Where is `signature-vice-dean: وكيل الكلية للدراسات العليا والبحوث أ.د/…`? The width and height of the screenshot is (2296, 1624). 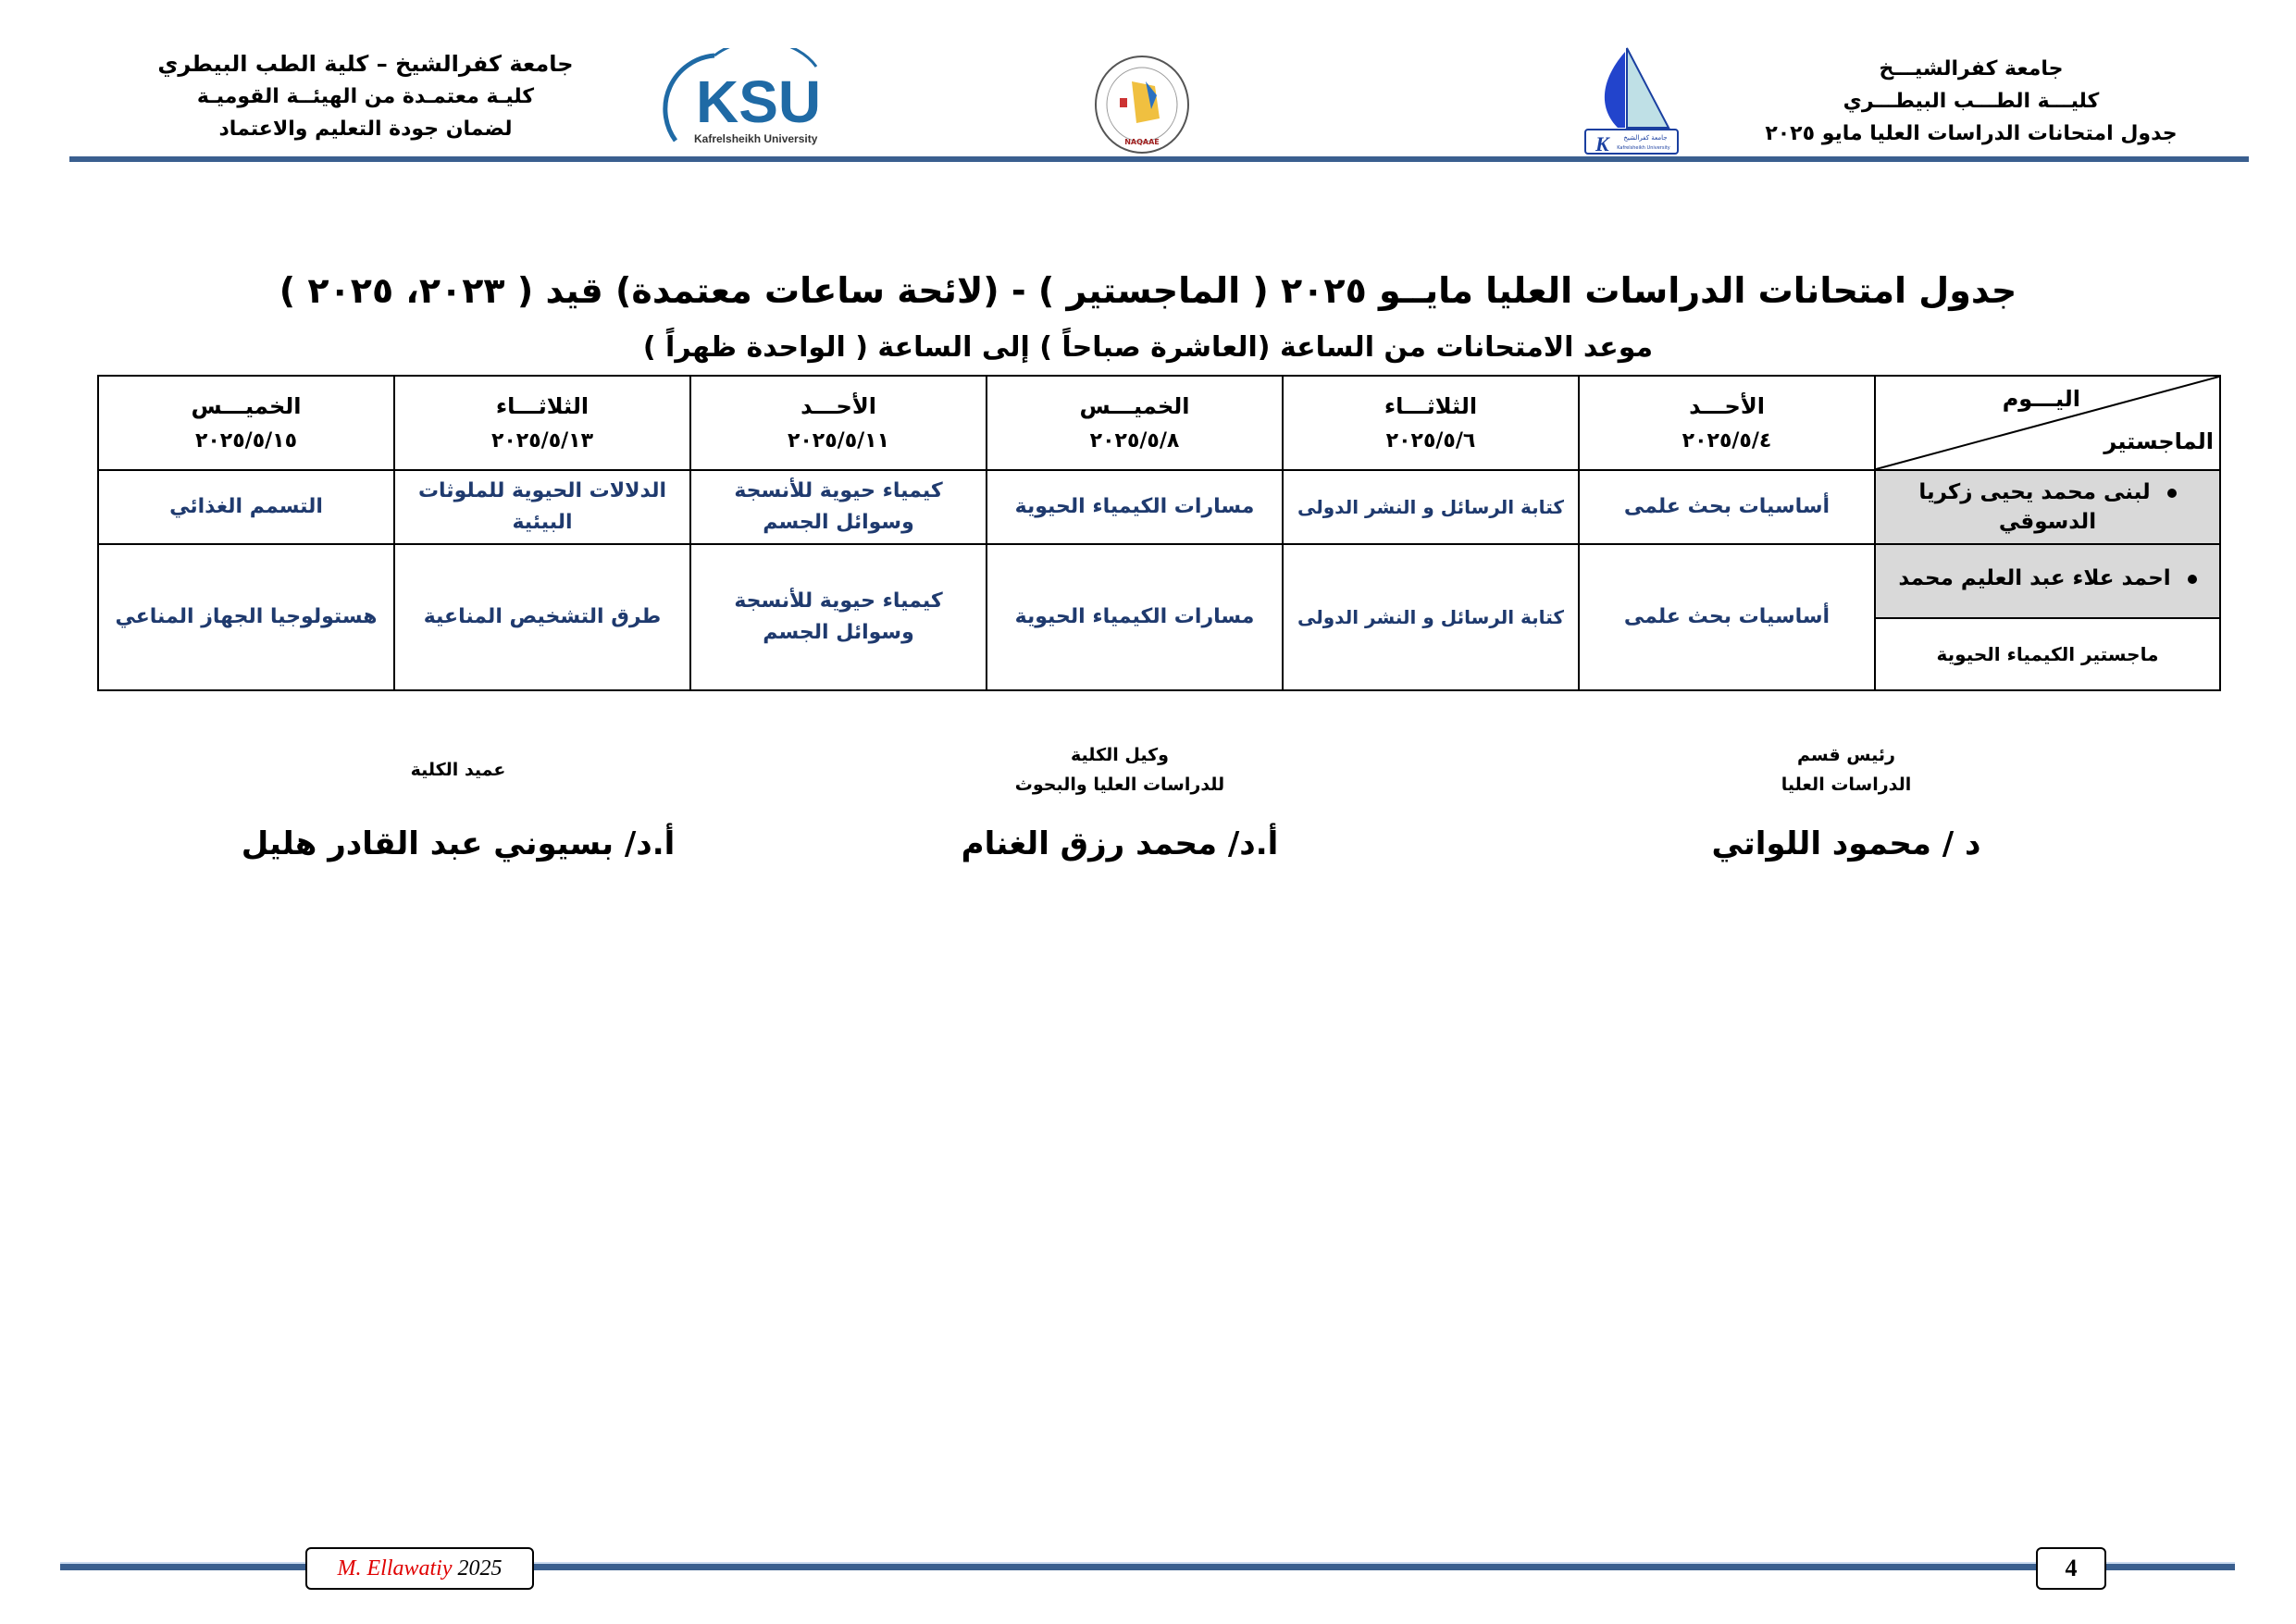
signature-vice-dean: وكيل الكلية للدراسات العليا والبحوث أ.د/… is located at coordinates (1120, 803).